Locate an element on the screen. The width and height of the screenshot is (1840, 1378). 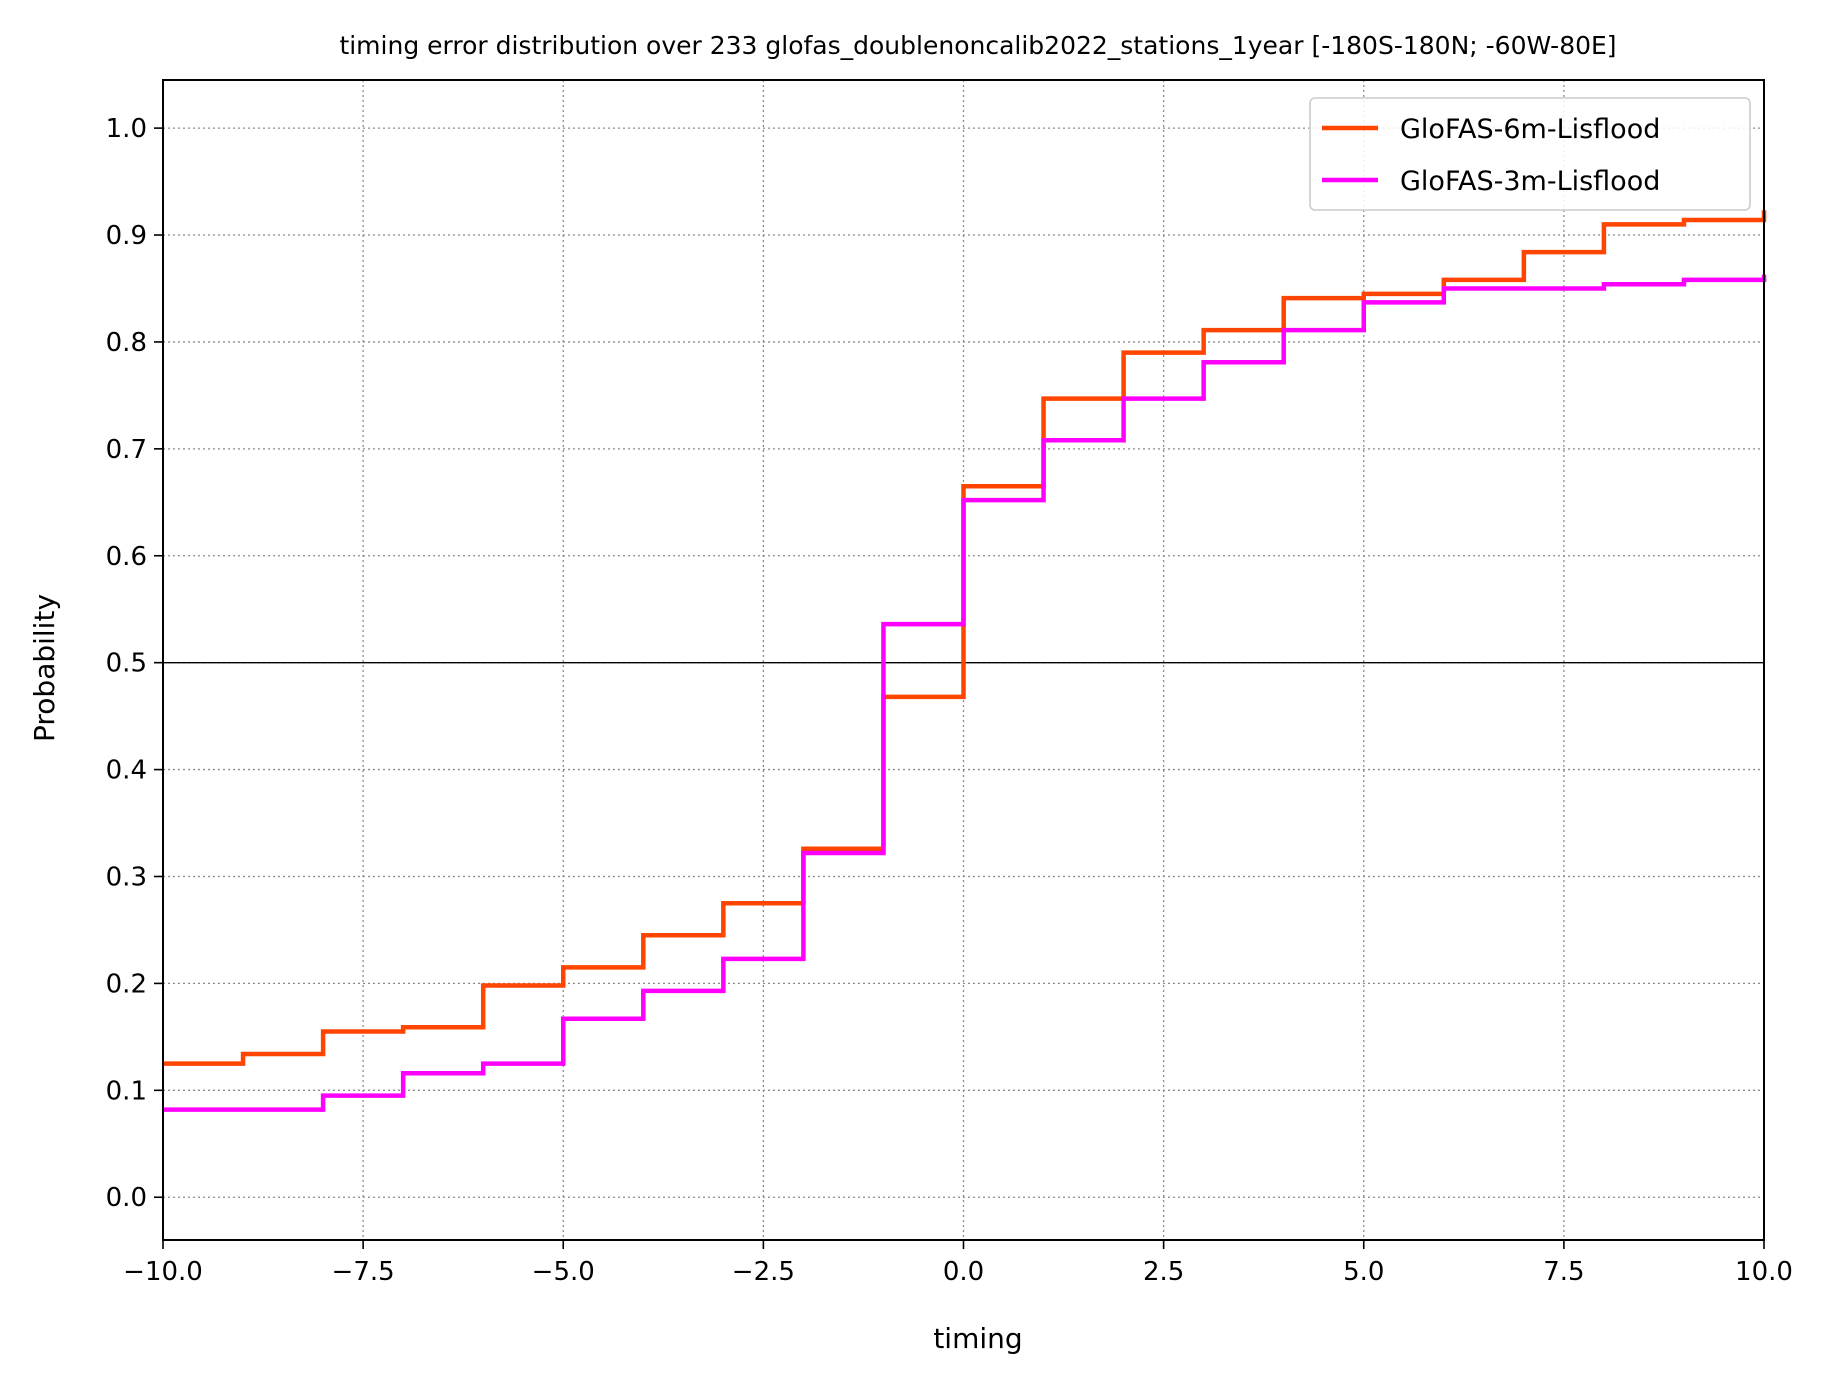
legend: GloFAS-6m-Lisflood GloFAS-3m-Lisflood is located at coordinates (1530, 154).